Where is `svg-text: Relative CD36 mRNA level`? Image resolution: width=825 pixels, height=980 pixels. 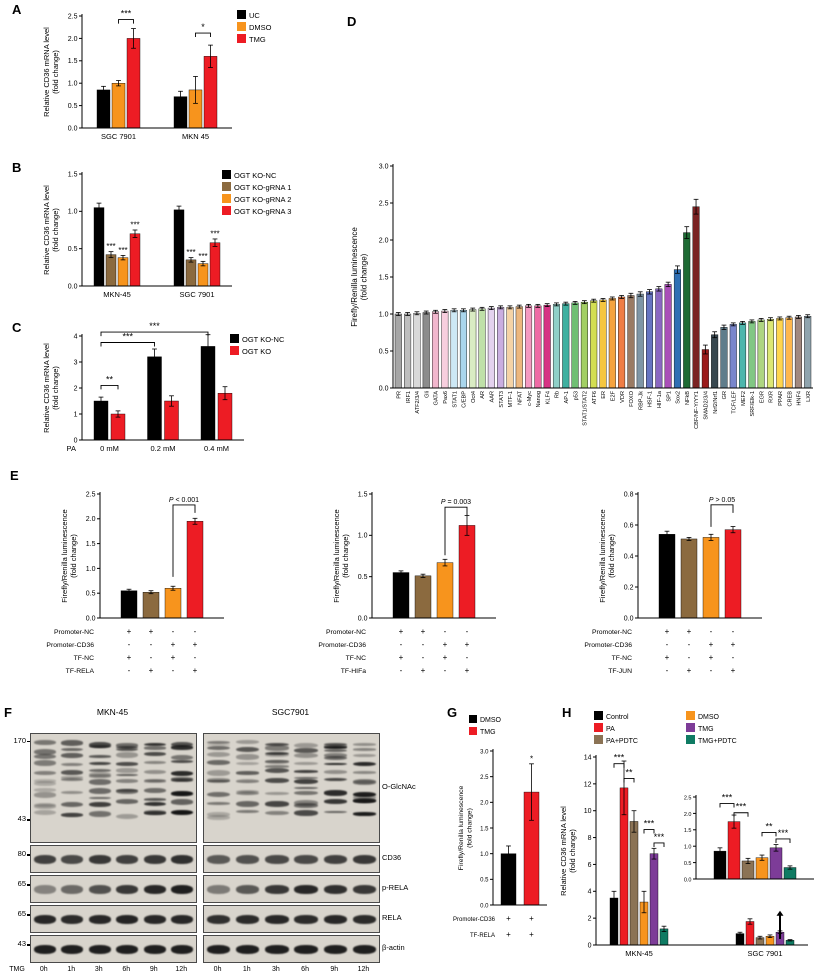
svg-text: Relative CD36 mRNA level is located at coordinates (46, 388).